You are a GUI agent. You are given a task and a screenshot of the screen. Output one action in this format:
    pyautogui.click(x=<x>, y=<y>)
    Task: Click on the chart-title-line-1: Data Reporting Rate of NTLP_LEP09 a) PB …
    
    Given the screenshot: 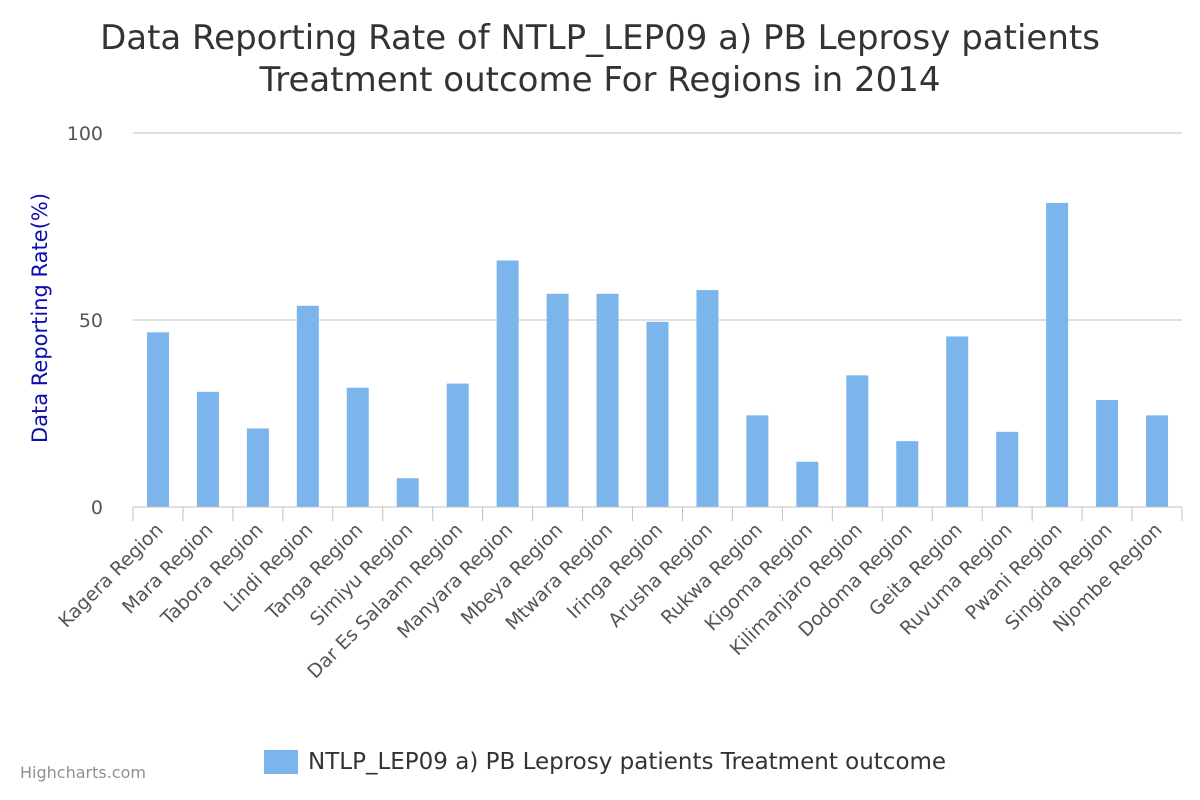 What is the action you would take?
    pyautogui.click(x=600, y=38)
    